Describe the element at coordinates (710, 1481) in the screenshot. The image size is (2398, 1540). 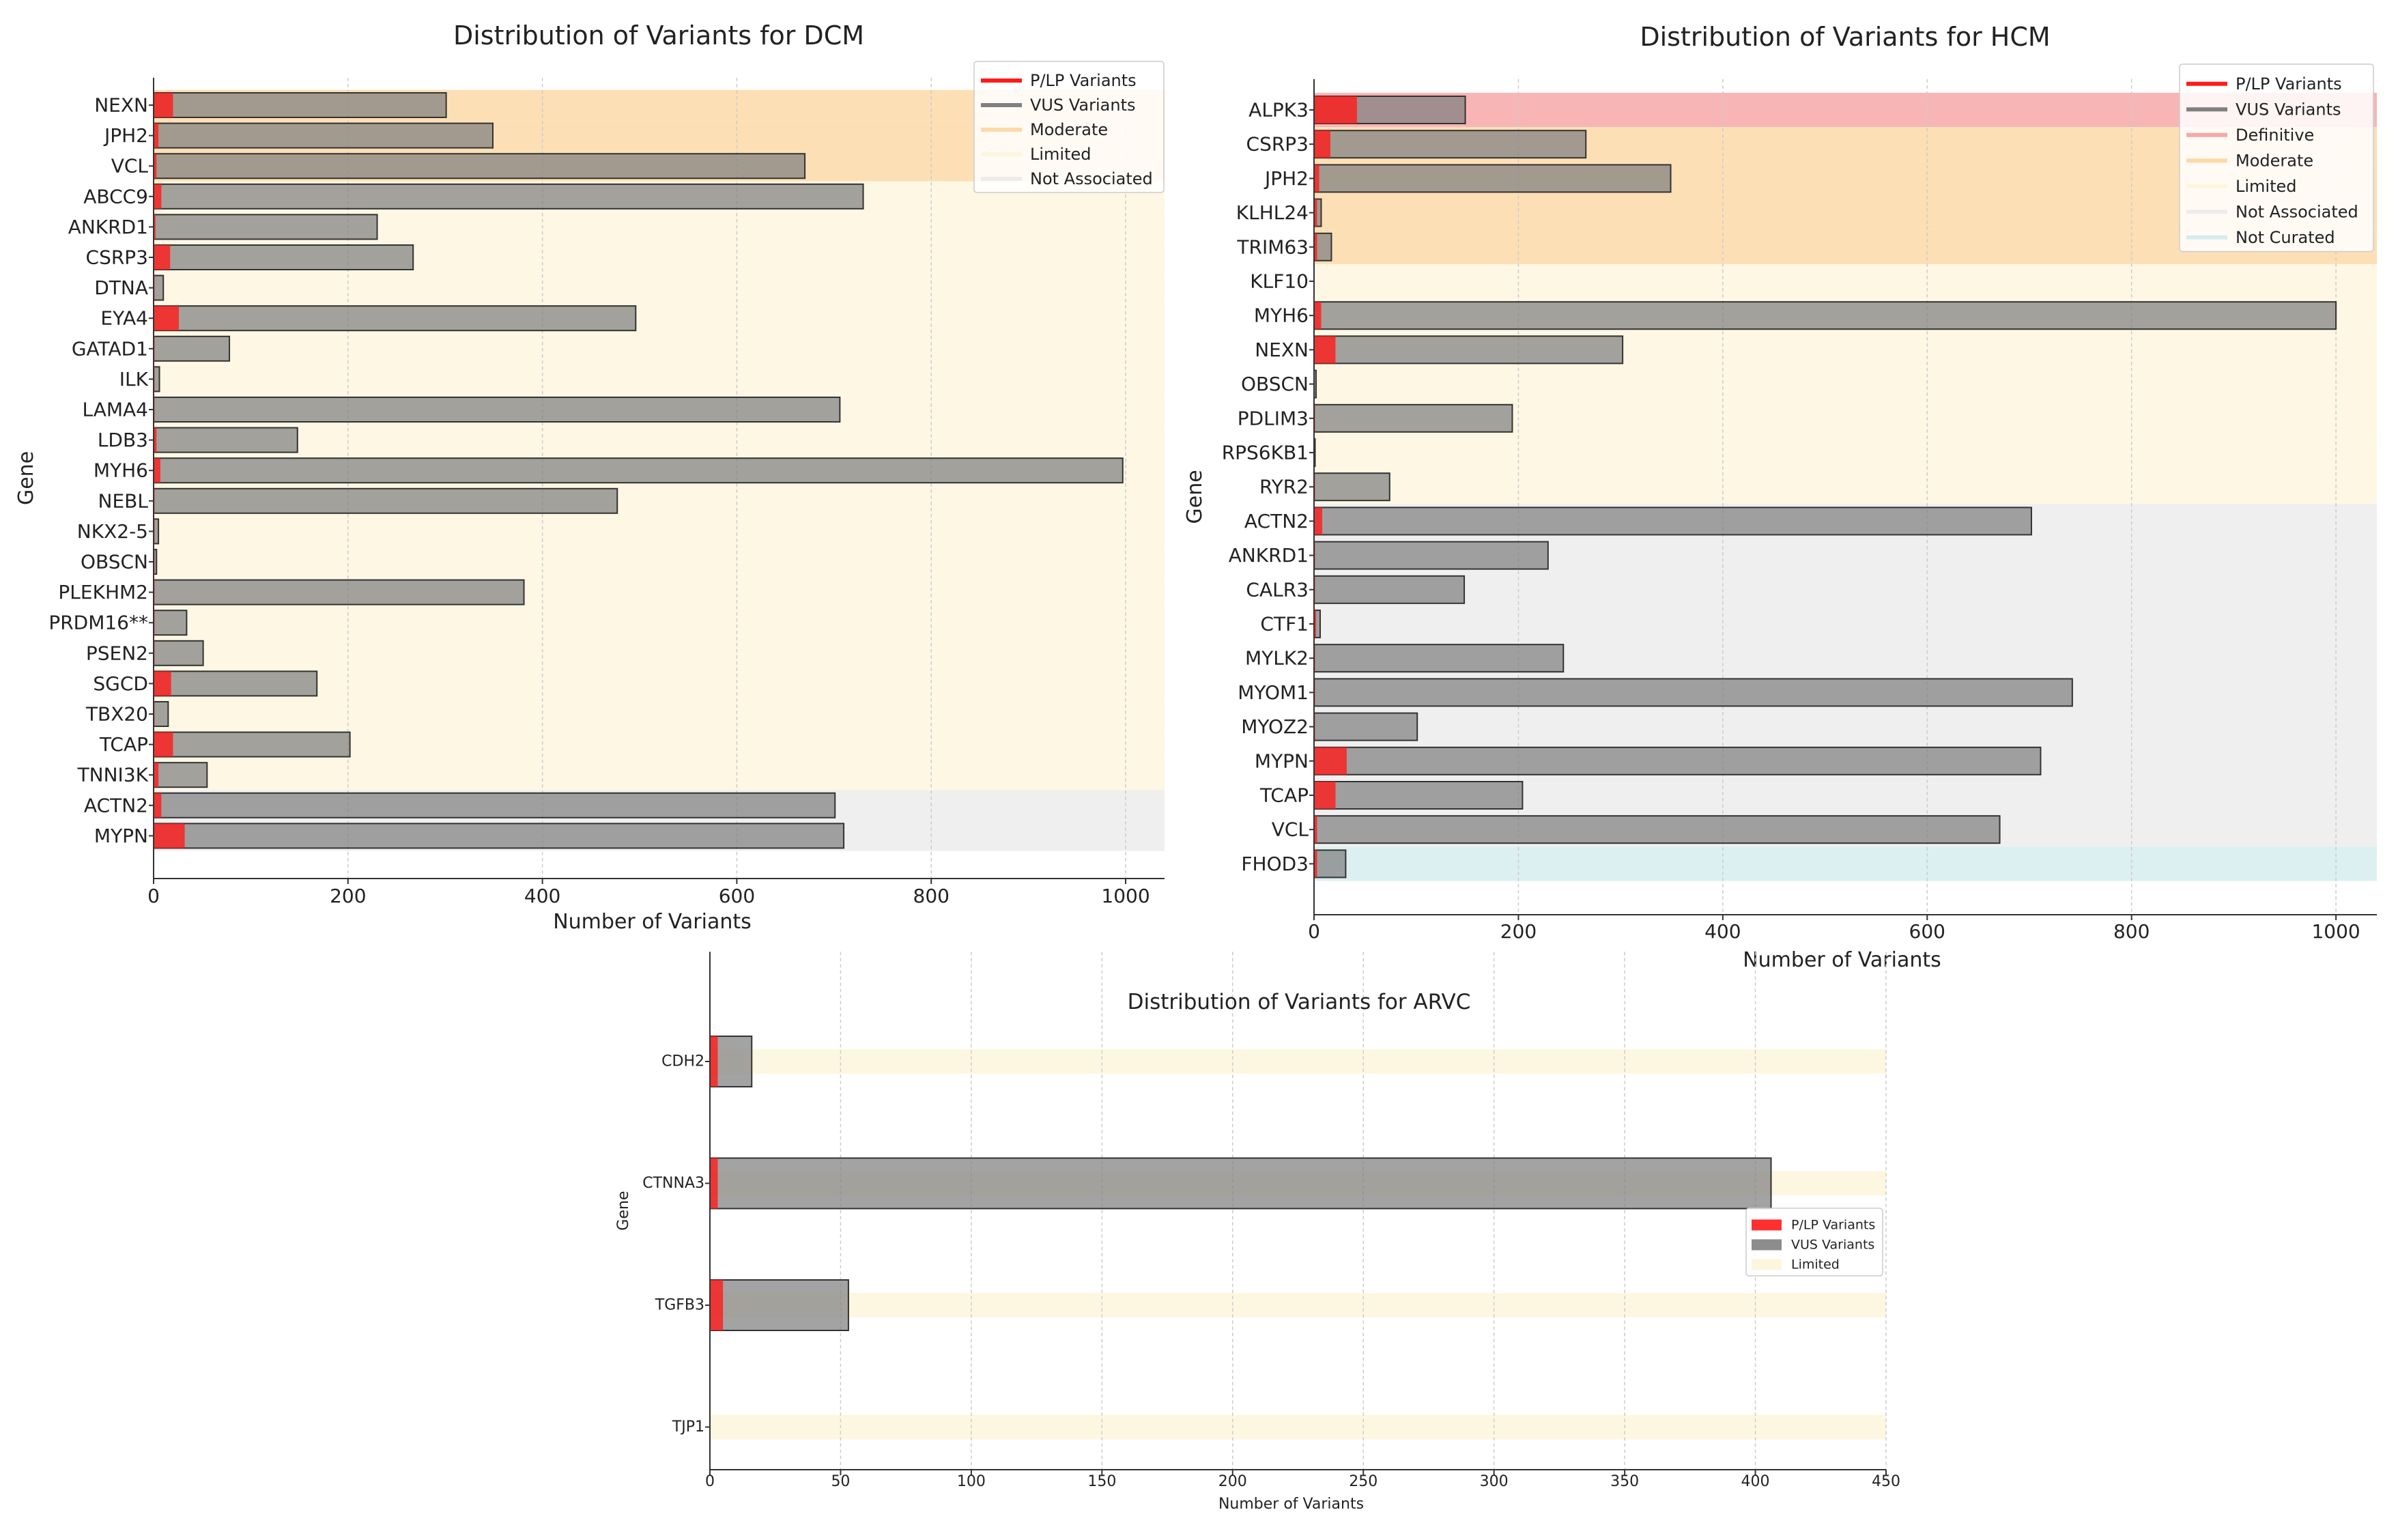
I see `xtick-label: 0` at that location.